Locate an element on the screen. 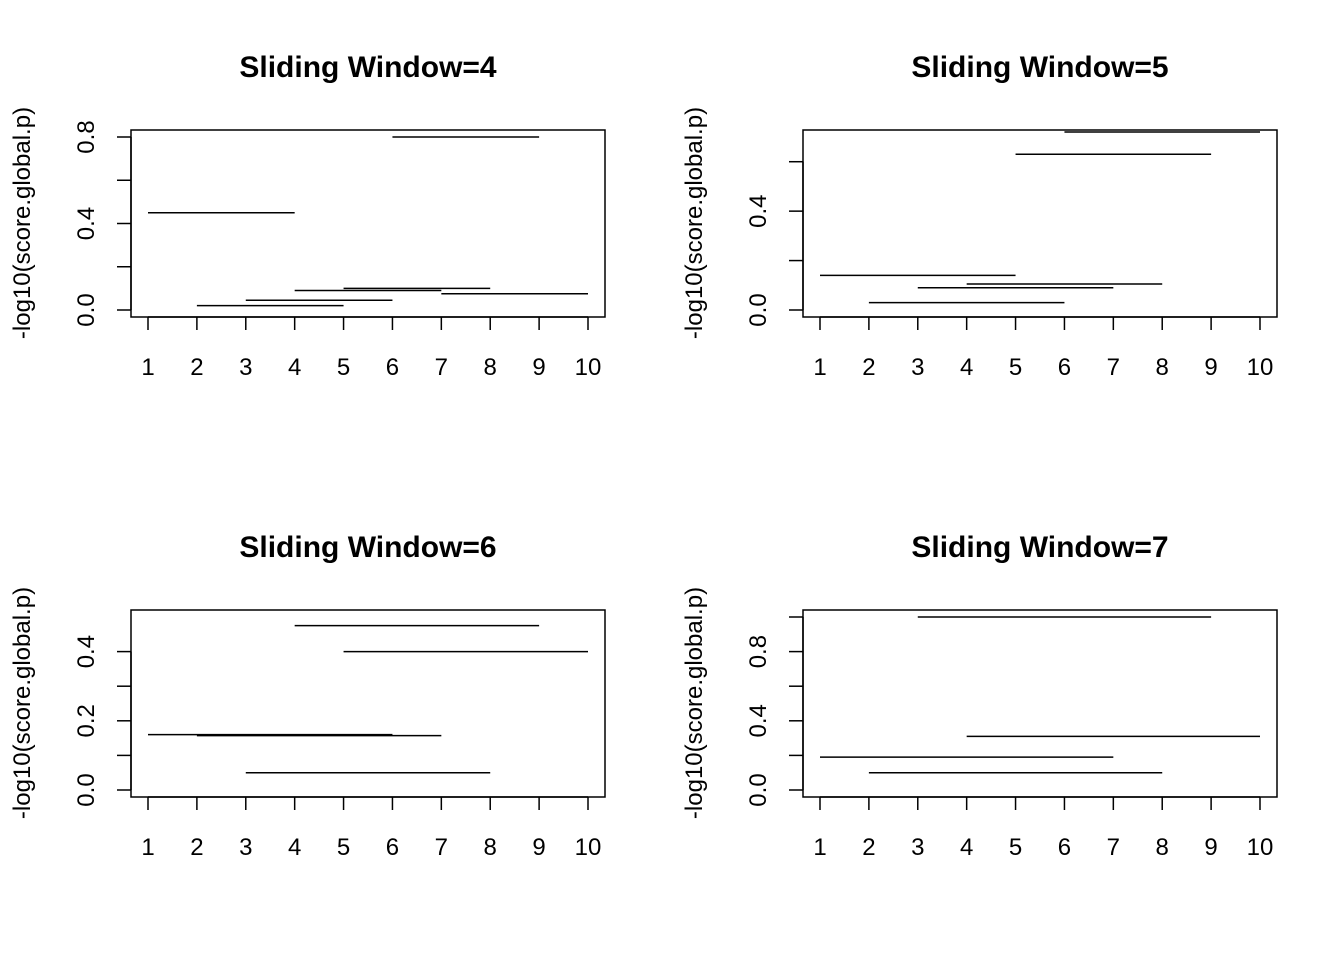 Image resolution: width=1344 pixels, height=960 pixels. chart-title: Sliding Window=6 is located at coordinates (367, 547).